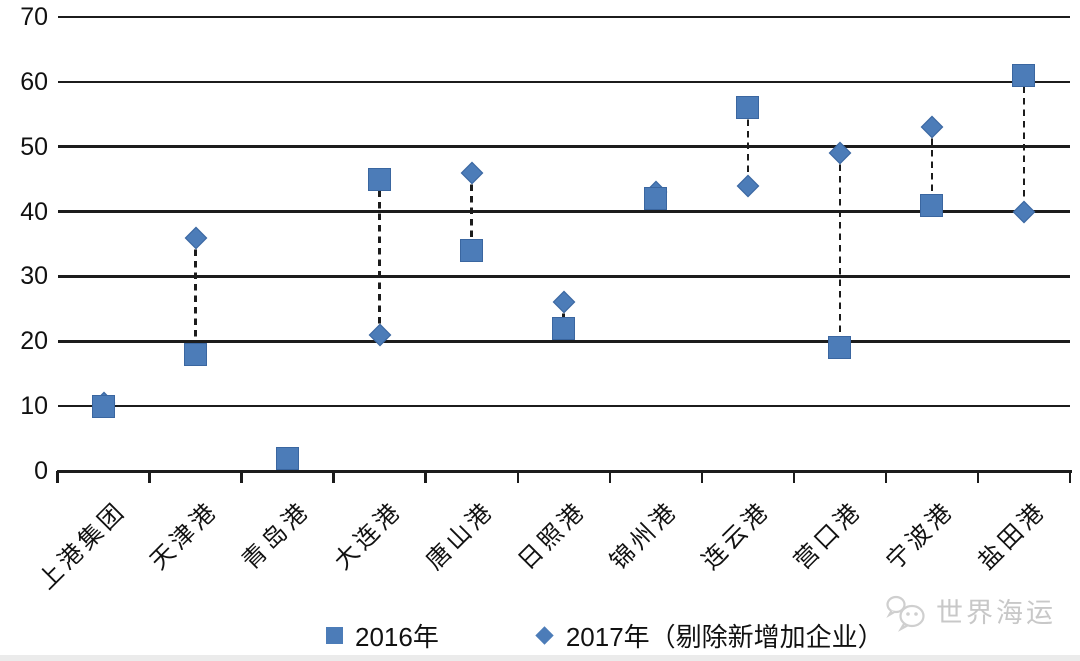 Image resolution: width=1080 pixels, height=661 pixels. What do you see at coordinates (34, 81) in the screenshot?
I see `y-axis-label: 60` at bounding box center [34, 81].